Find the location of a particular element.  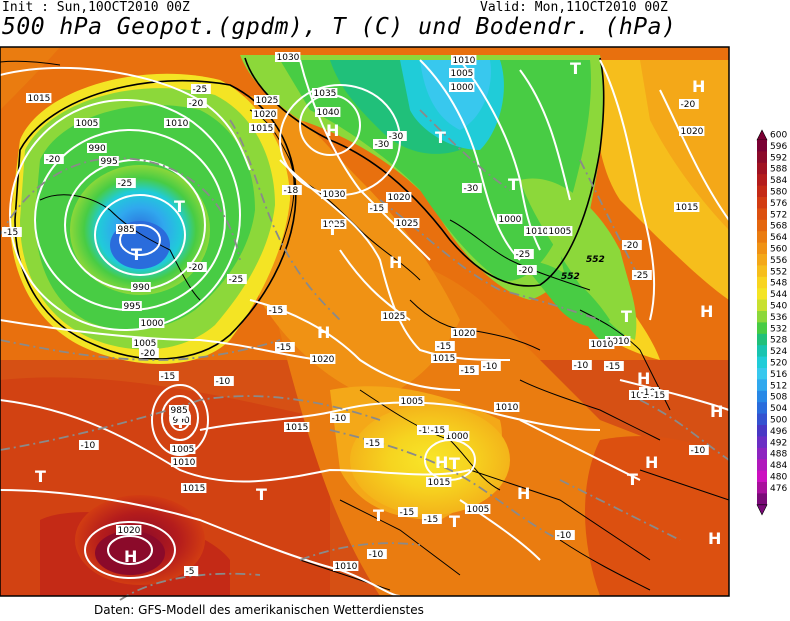

legend-label: 548 is located at coordinates (778, 284).